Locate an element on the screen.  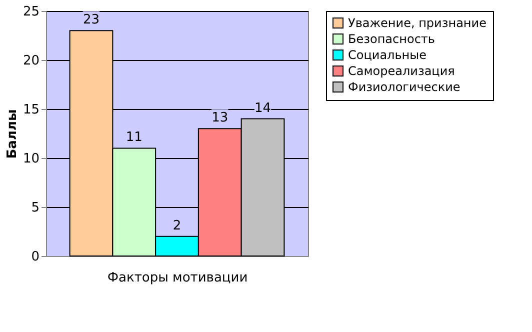
y-axis-title: Баллы is located at coordinates (12, 134).